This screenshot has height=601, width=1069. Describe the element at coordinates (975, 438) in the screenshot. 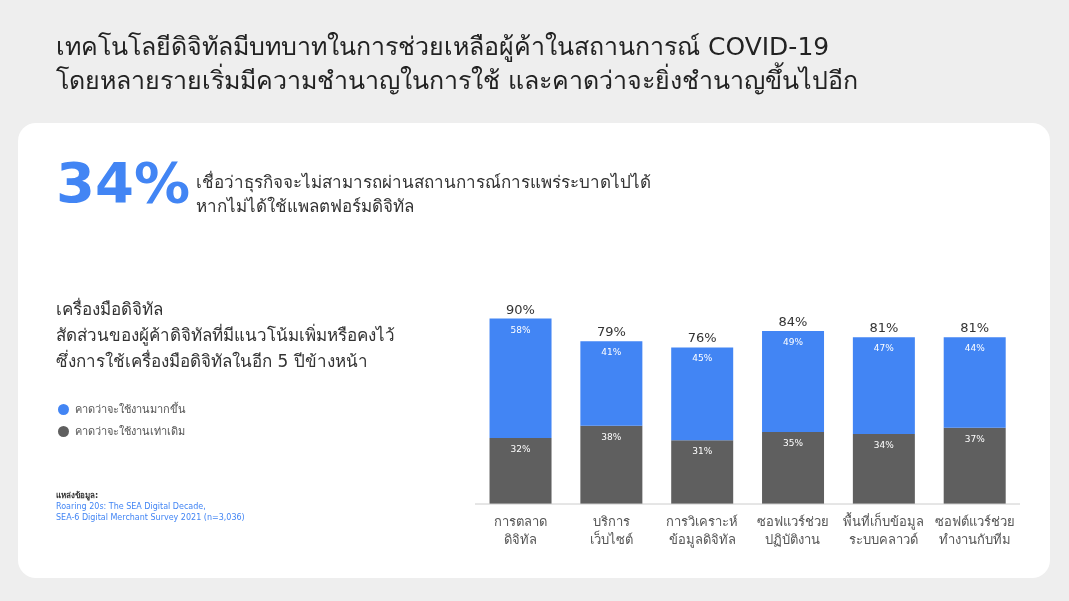

I see `data-label: 37%` at that location.